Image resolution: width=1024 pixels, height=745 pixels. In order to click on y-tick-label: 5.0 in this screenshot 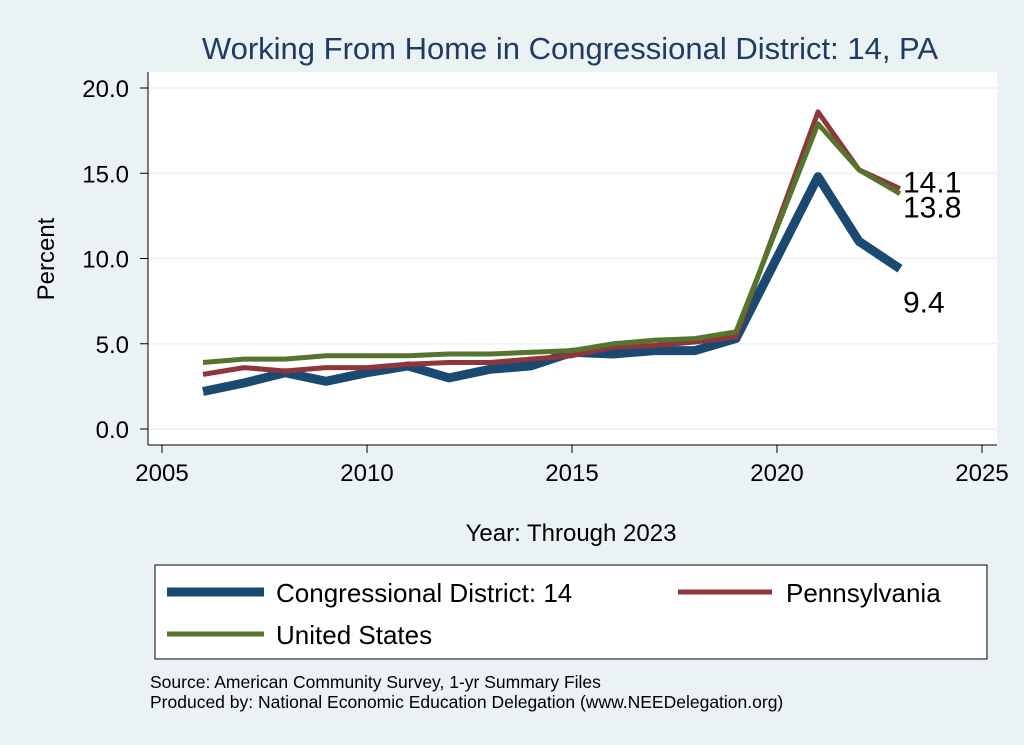, I will do `click(112, 345)`.